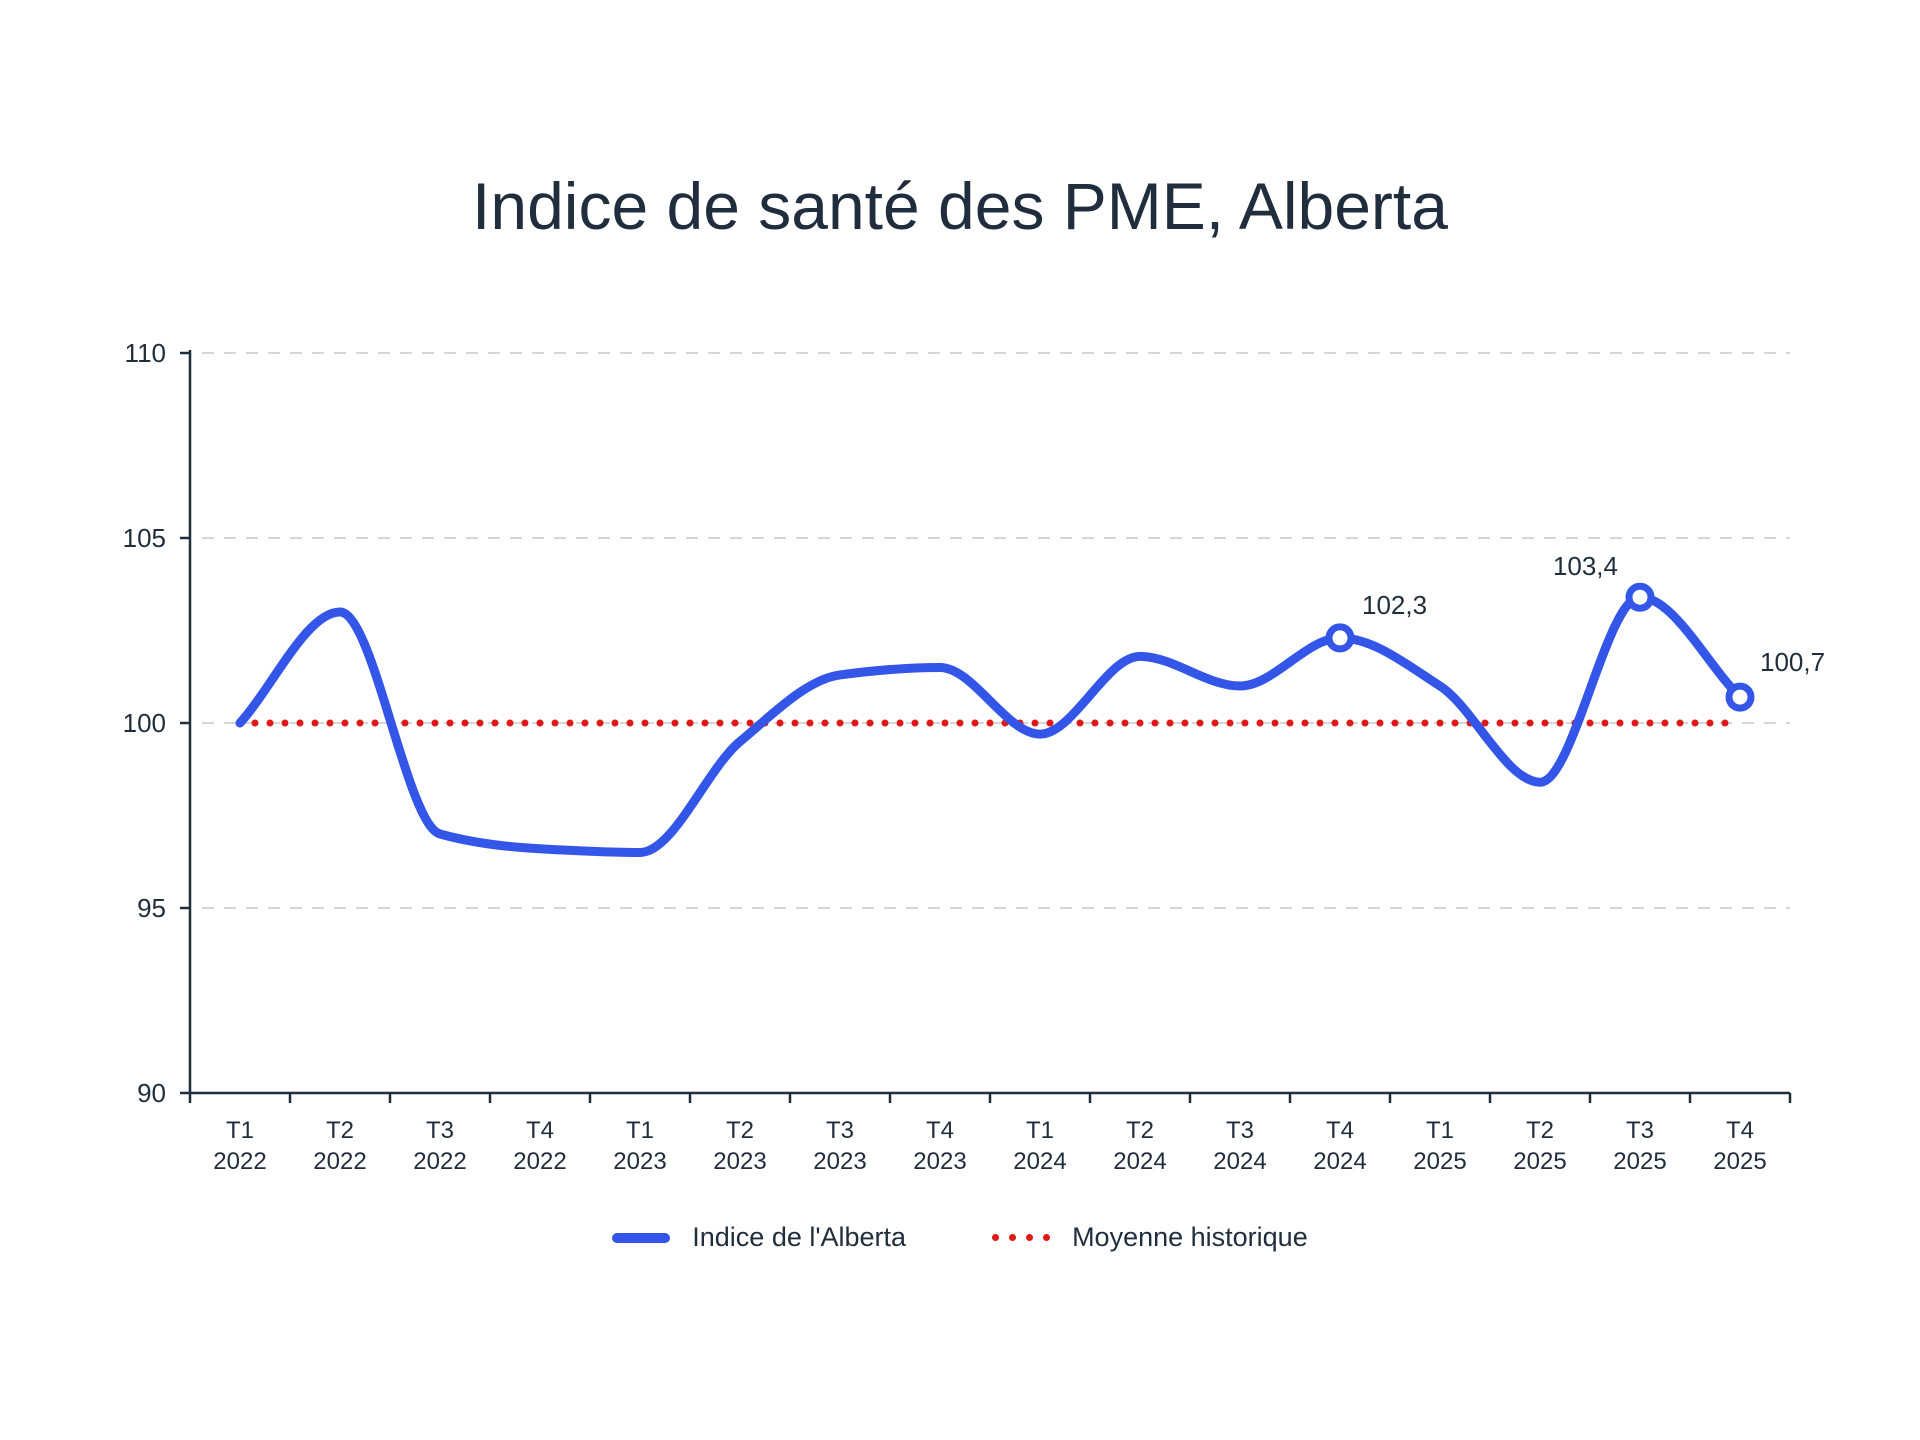 The height and width of the screenshot is (1440, 1920). I want to click on x-tick-label: T3 2022, so click(439, 1146).